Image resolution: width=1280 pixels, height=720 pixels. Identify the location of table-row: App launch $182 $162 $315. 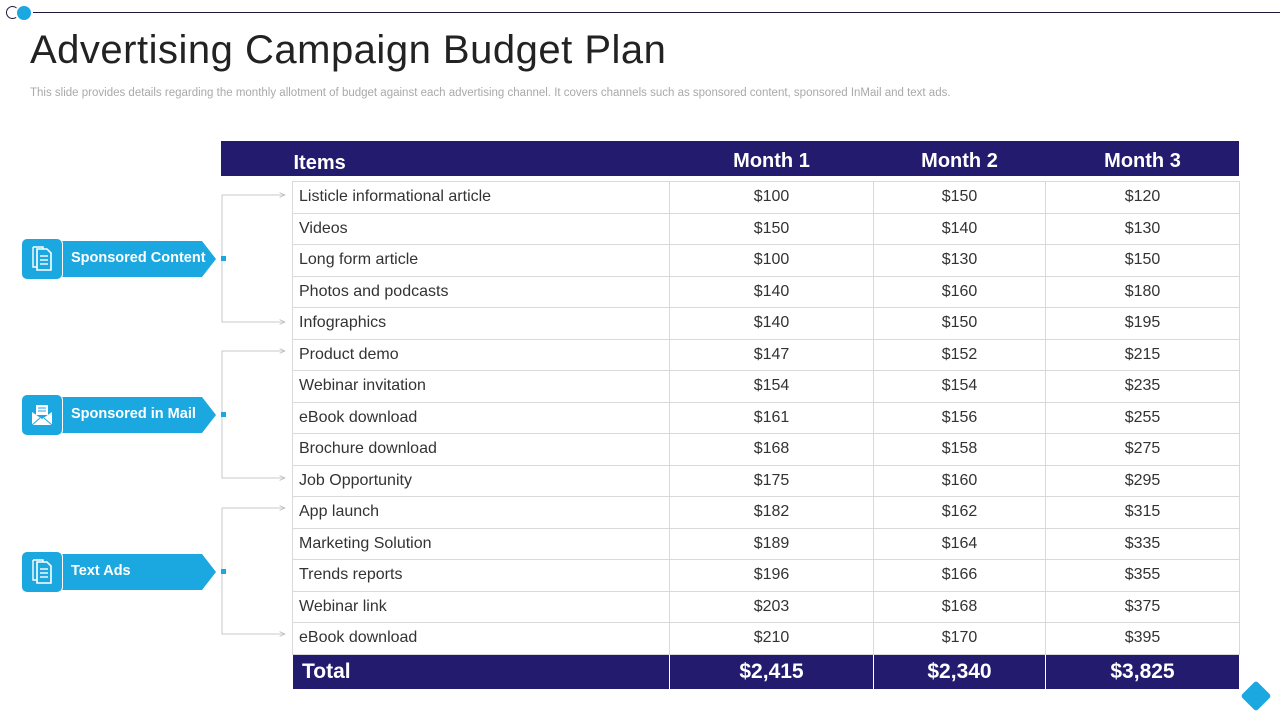
(766, 512).